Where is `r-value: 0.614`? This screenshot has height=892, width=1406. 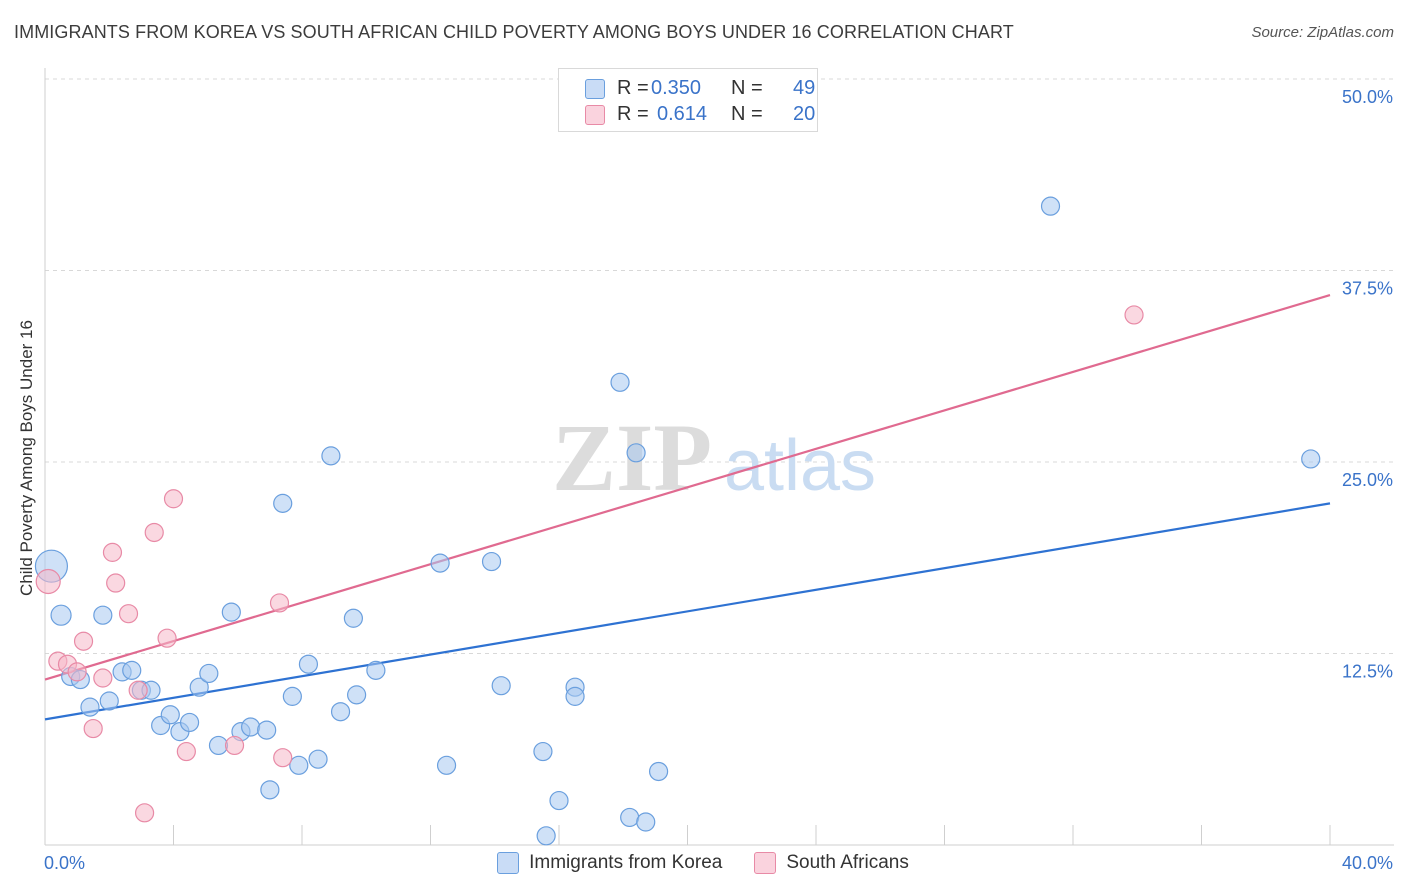
r-value: 0.614 is located at coordinates (682, 113).